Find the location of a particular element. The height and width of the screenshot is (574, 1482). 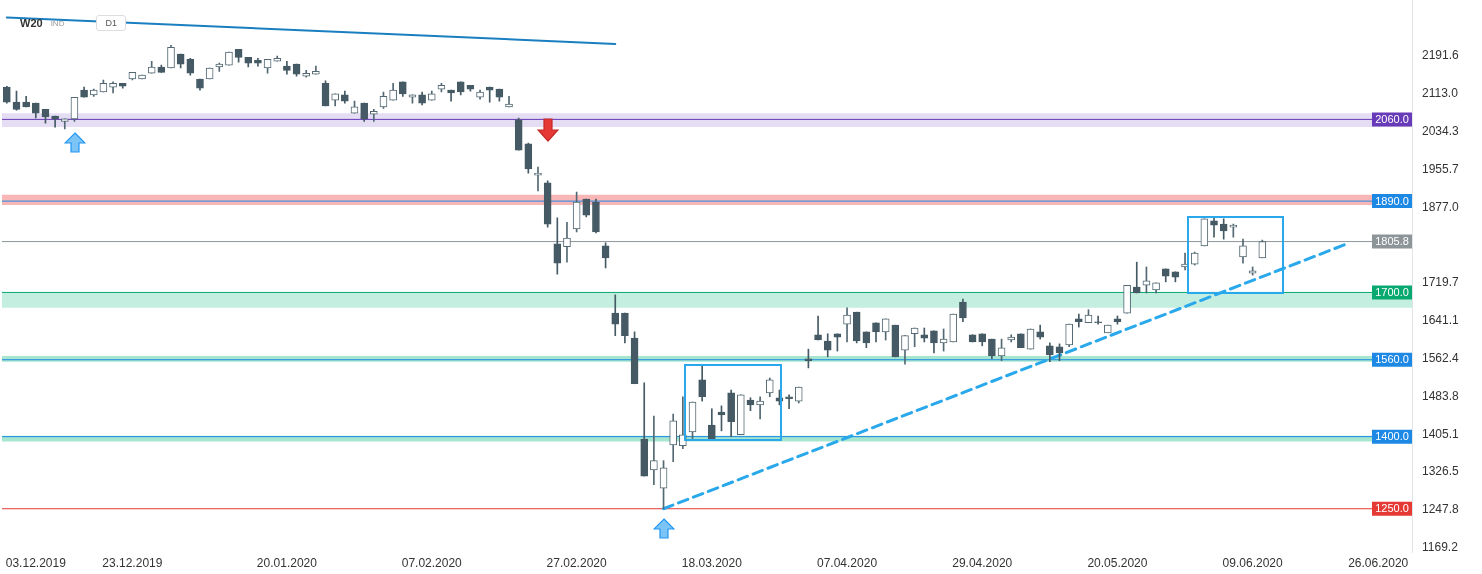

ref-line-label: 1560.0 is located at coordinates (1392, 359).